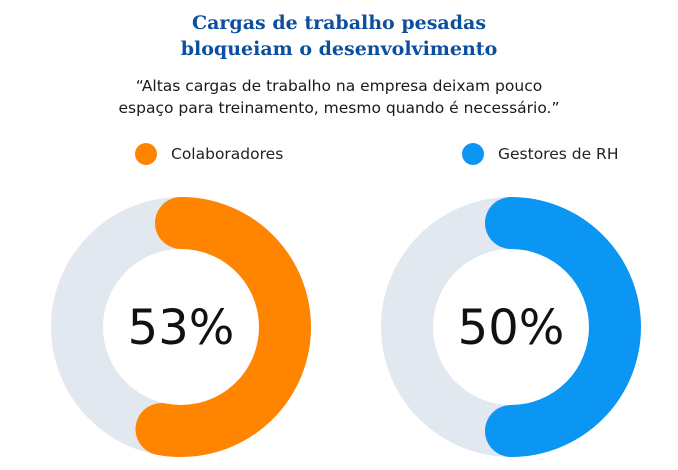  I want to click on legend-swatch-gestores, so click(473, 154).